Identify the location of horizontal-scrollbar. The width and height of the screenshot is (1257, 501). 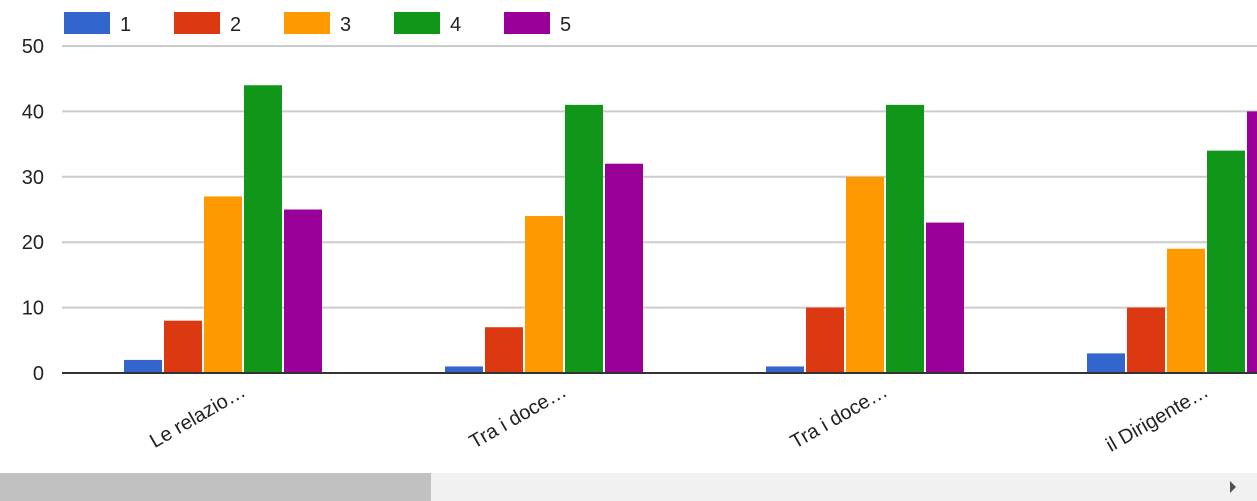
(628, 487).